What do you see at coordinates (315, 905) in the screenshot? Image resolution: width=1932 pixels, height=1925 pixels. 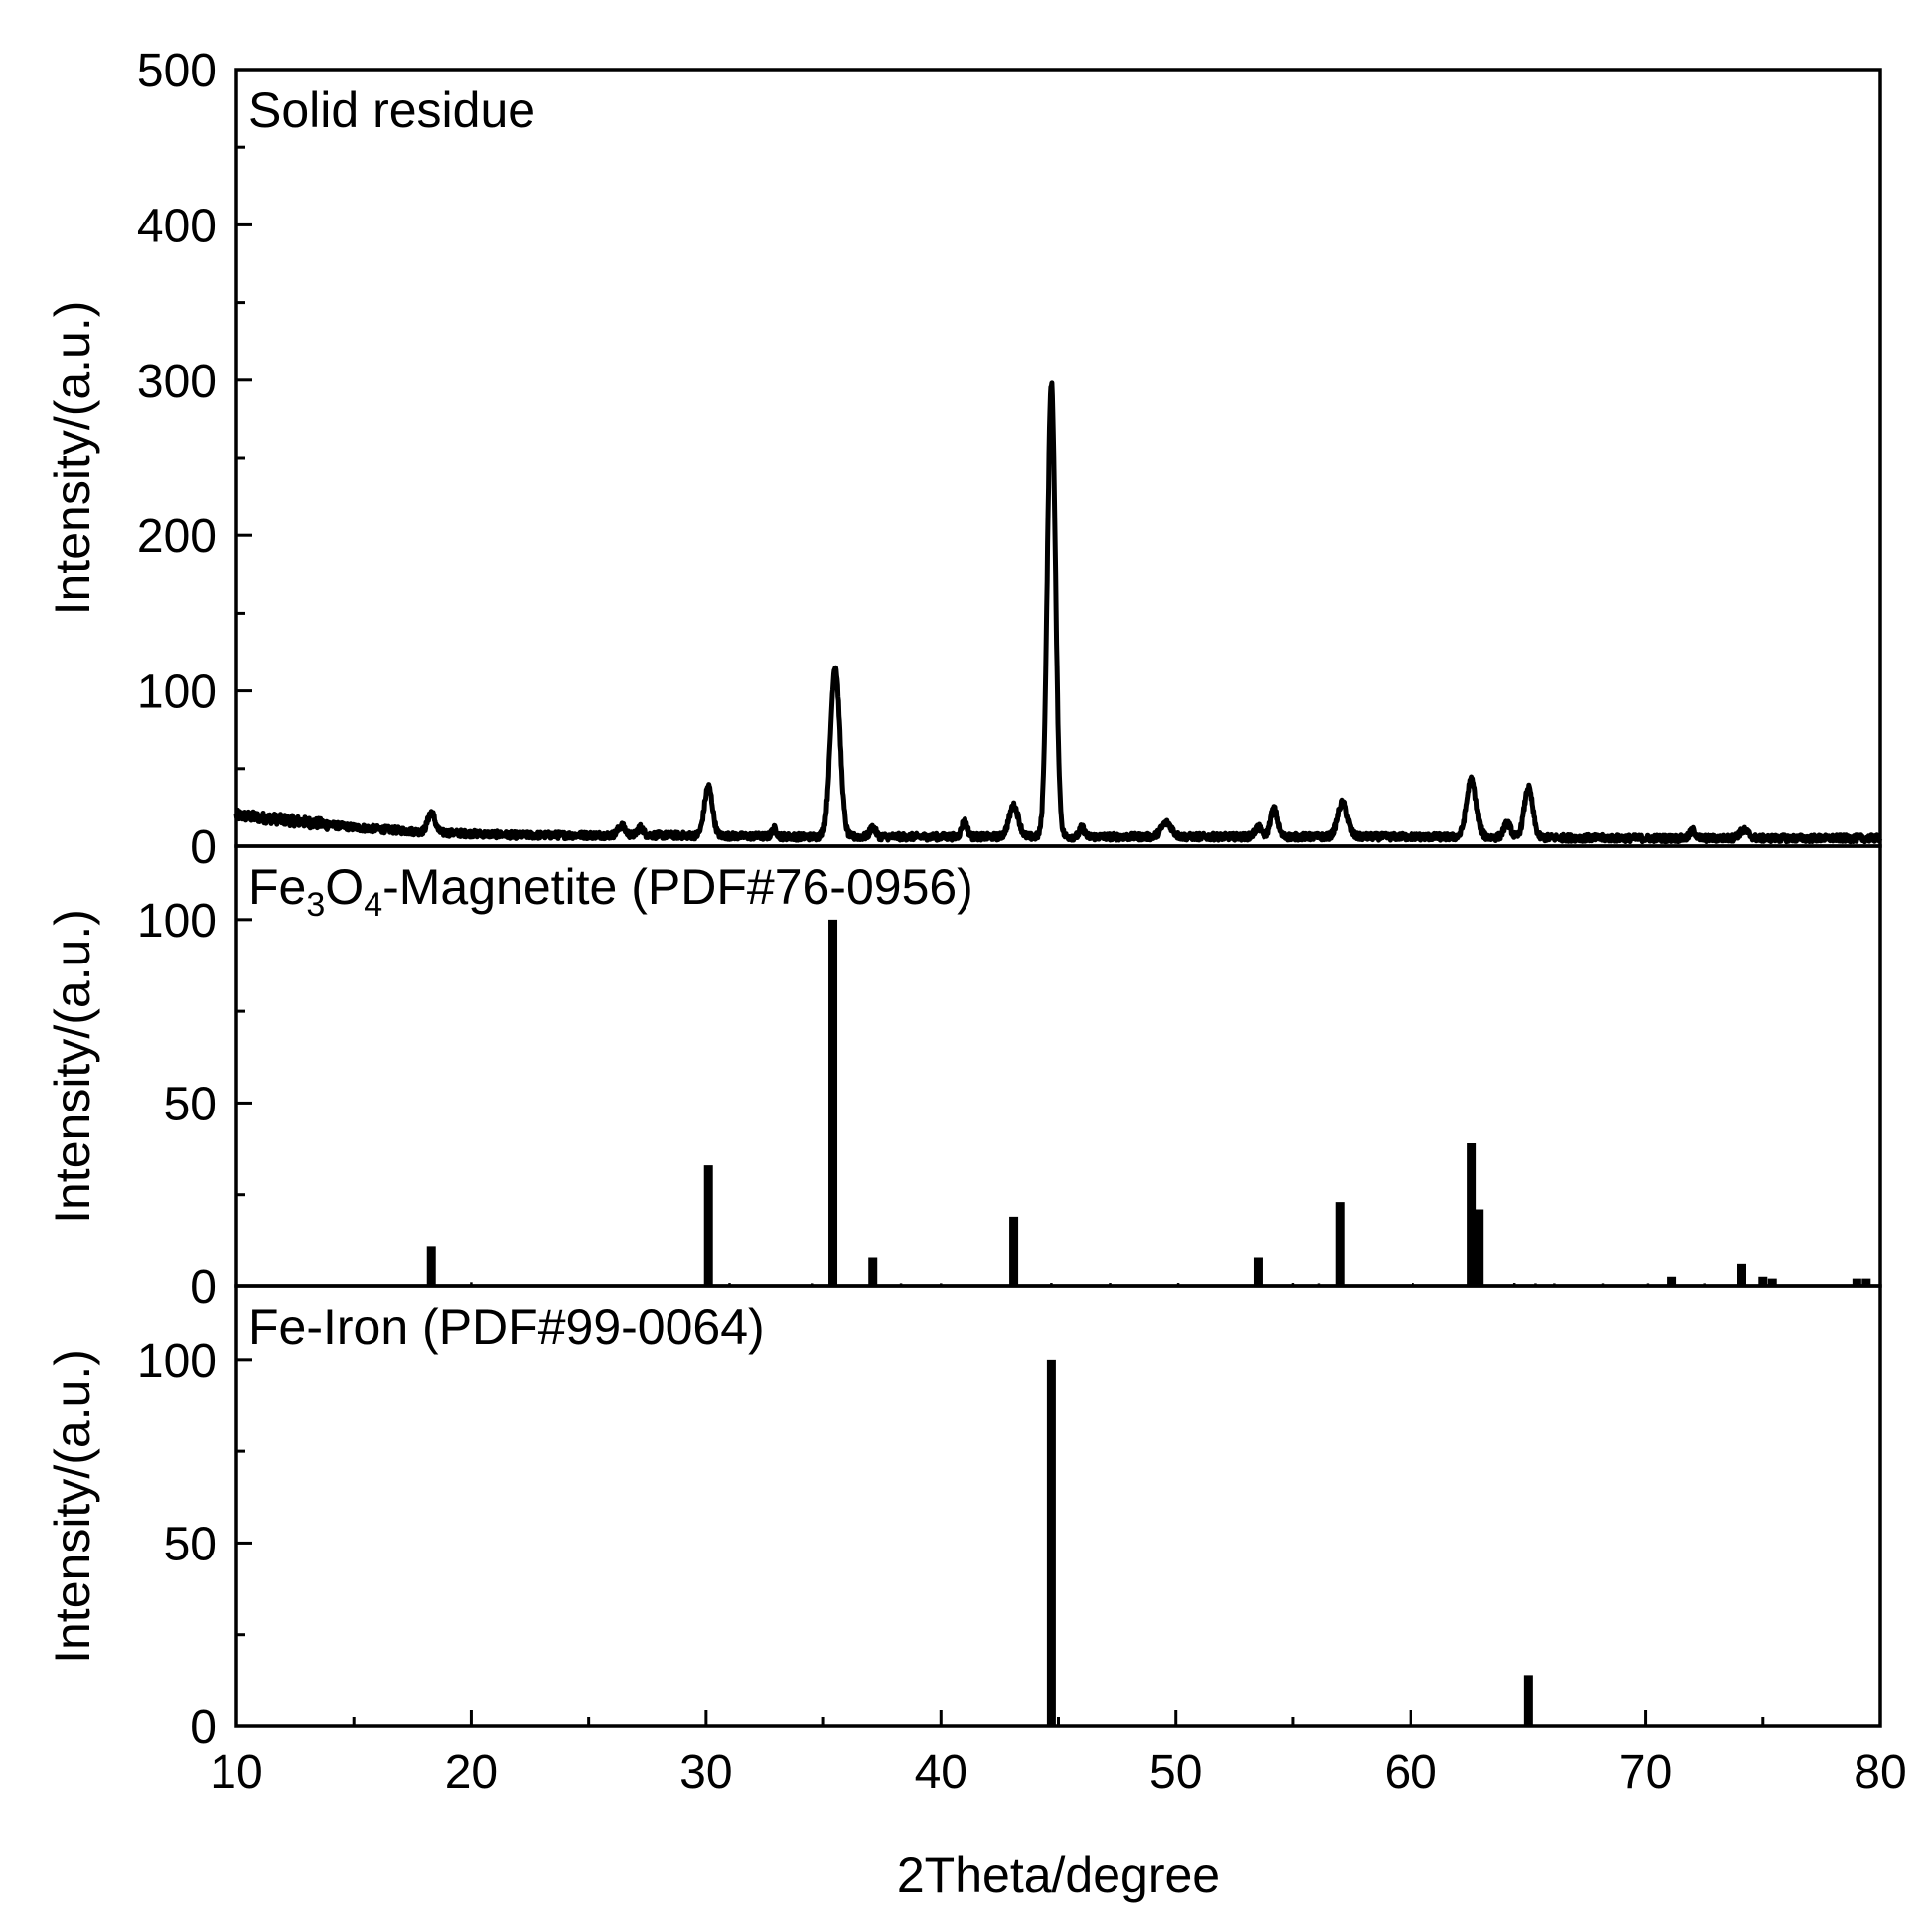 I see `subscript: 3` at bounding box center [315, 905].